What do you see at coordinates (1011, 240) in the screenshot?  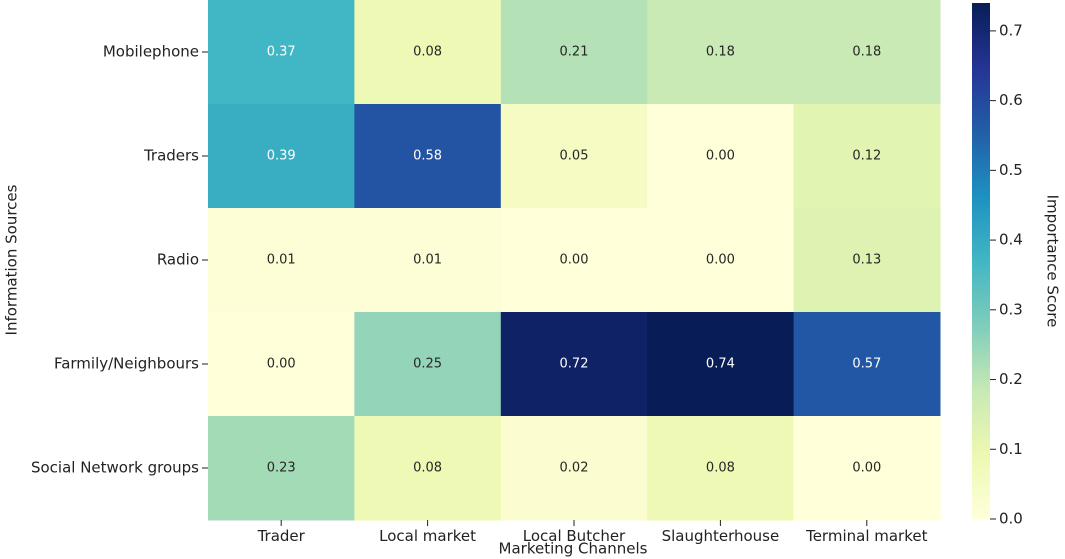 I see `colorbar-tick-label: 0.4` at bounding box center [1011, 240].